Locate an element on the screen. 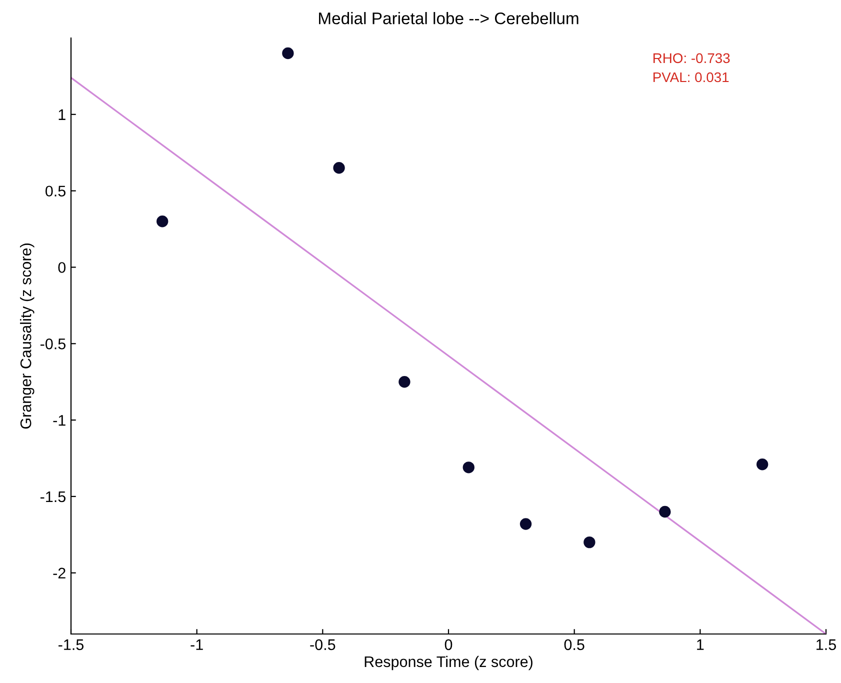 This screenshot has width=841, height=683. y-tick-label: 1 is located at coordinates (62, 114).